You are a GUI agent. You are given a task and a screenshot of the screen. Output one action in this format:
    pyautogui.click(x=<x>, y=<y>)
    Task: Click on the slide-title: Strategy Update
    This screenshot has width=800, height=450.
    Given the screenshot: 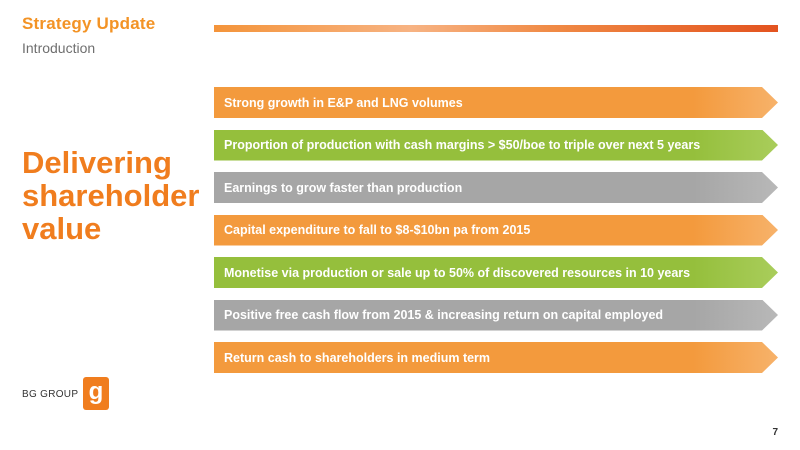 What is the action you would take?
    pyautogui.click(x=89, y=23)
    